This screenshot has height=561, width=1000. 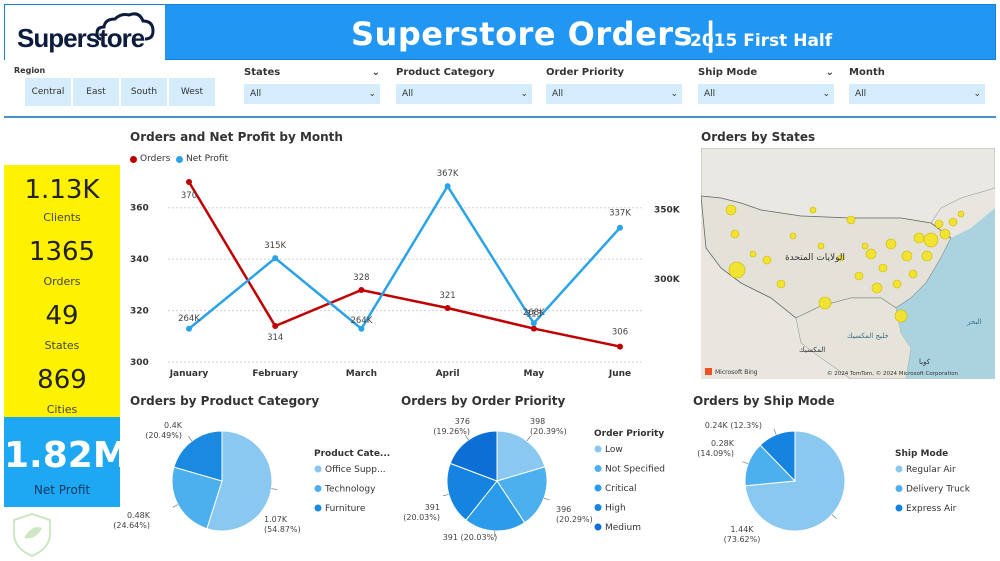 I want to click on states-value: All, so click(x=256, y=94).